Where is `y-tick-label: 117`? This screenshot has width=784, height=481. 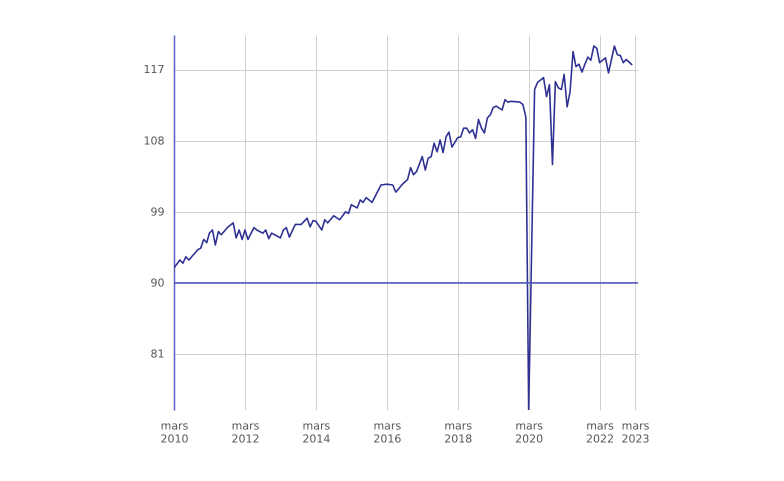
y-tick-label: 117 is located at coordinates (154, 69).